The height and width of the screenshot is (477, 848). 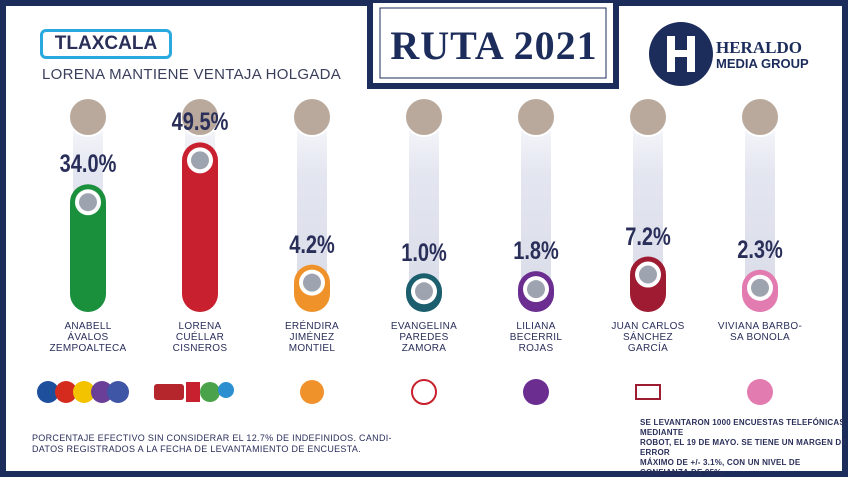 What do you see at coordinates (106, 44) in the screenshot?
I see `state-badge: TLAXCALA` at bounding box center [106, 44].